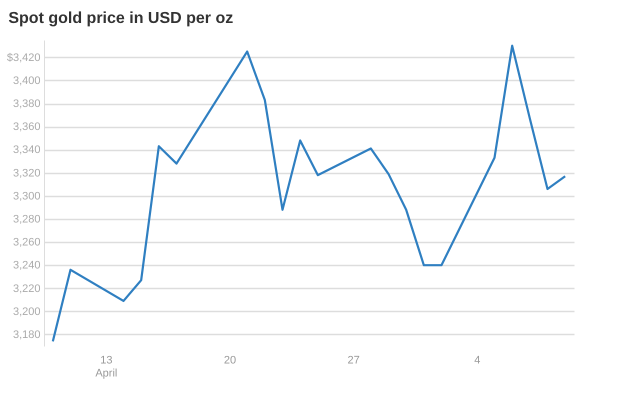  What do you see at coordinates (477, 360) in the screenshot?
I see `x-tick-label: 4` at bounding box center [477, 360].